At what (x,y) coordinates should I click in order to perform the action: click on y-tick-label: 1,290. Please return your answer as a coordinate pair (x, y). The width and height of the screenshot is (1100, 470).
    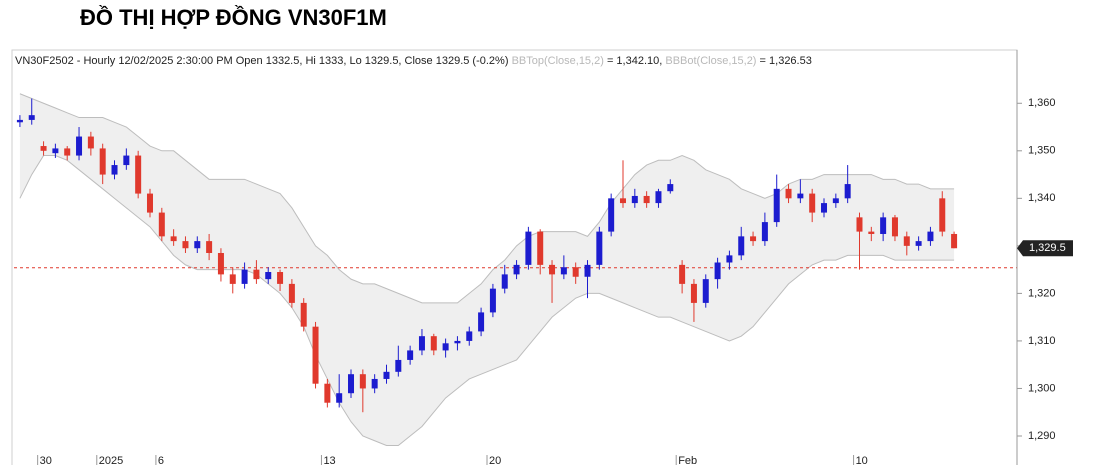
    Looking at the image, I should click on (1042, 436).